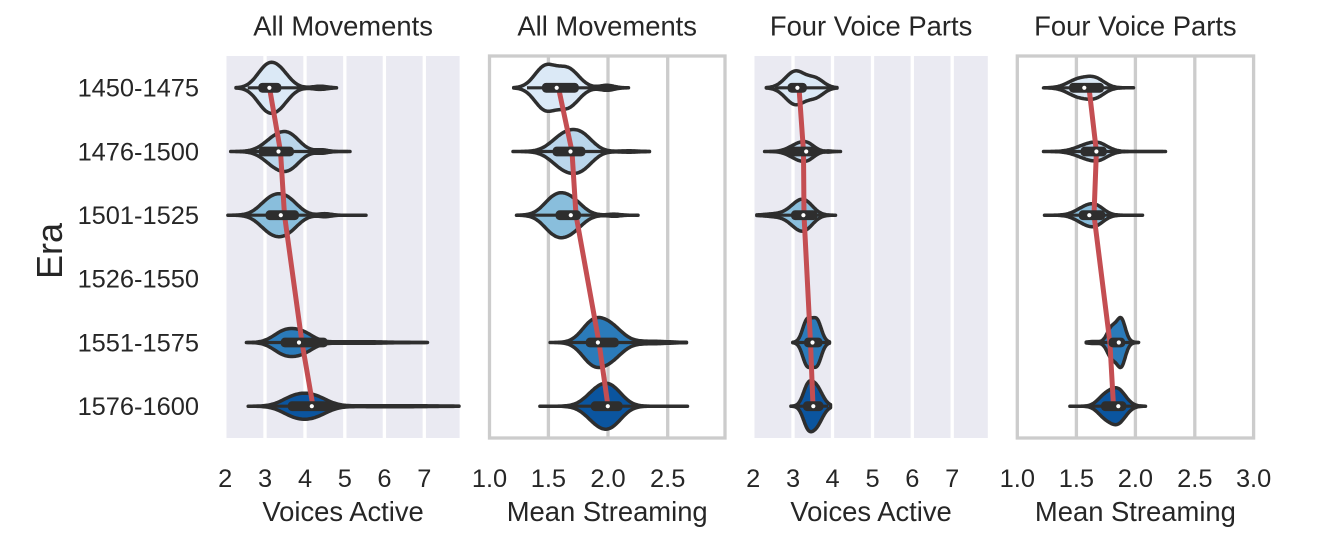 The image size is (1320, 555). What do you see at coordinates (138, 280) in the screenshot?
I see `svg-text: 1526-1550` at bounding box center [138, 280].